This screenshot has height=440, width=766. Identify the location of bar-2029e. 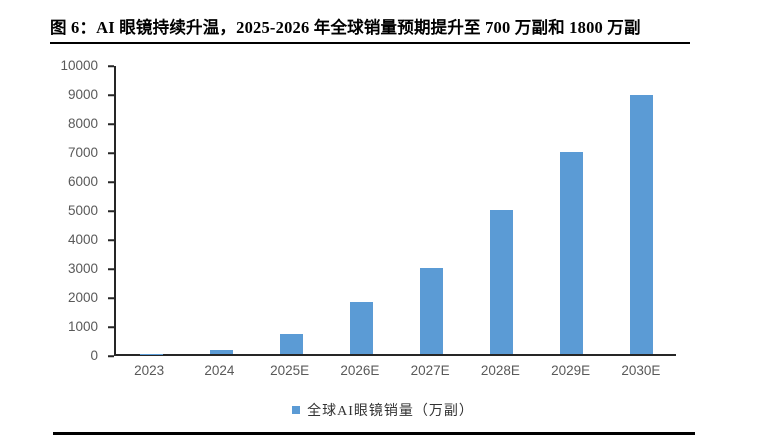
(571, 253).